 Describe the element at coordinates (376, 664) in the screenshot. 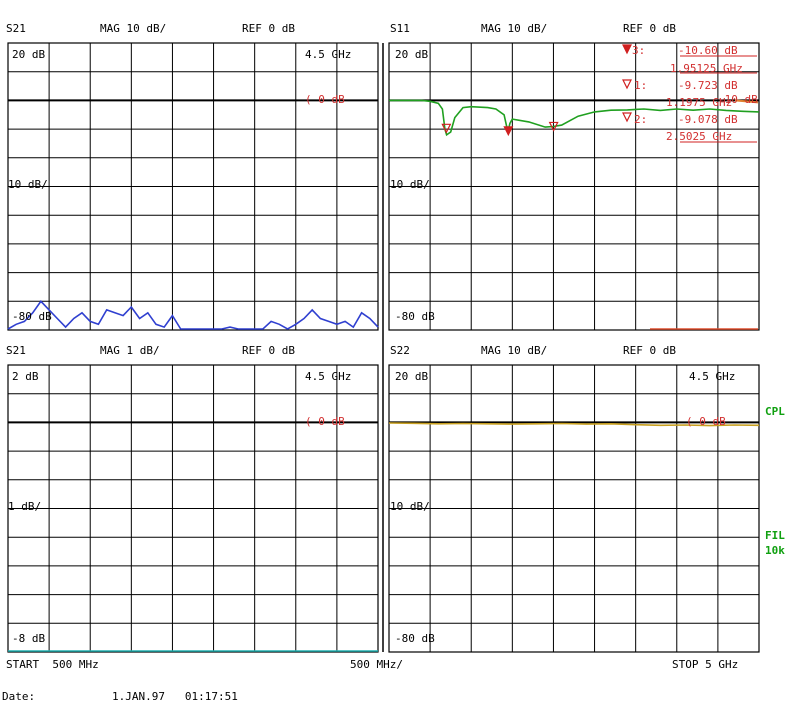

I see `span-per-division: 500 MHz/` at that location.